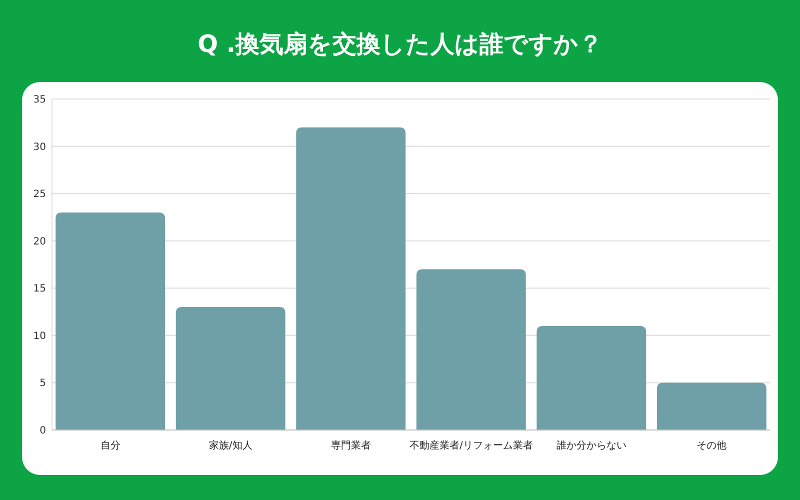 The height and width of the screenshot is (500, 800). What do you see at coordinates (230, 446) in the screenshot?
I see `x-tick-label: 家族/知人` at bounding box center [230, 446].